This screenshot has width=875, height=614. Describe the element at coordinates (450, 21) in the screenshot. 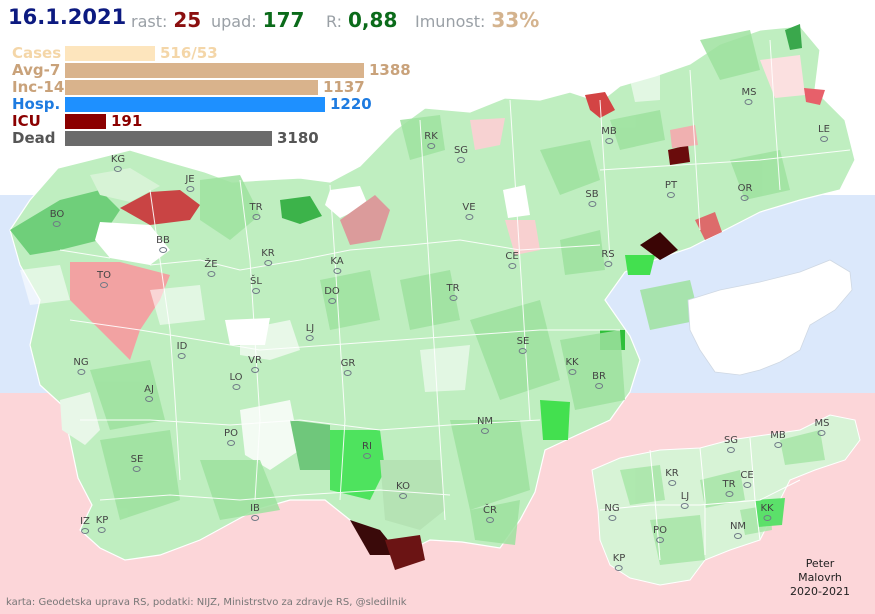

I see `imunost-label: Imunost:` at that location.